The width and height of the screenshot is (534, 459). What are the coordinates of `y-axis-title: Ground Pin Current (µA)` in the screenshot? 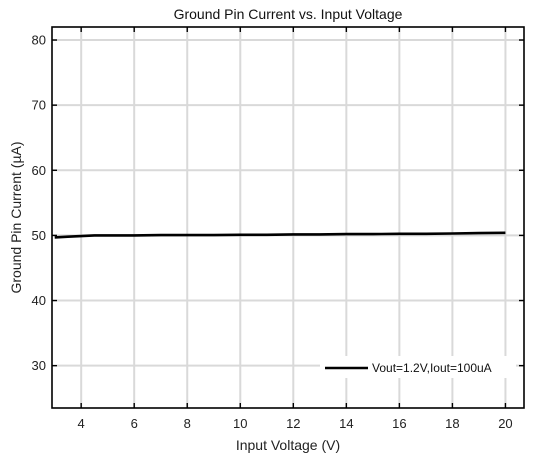 It's located at (16, 217).